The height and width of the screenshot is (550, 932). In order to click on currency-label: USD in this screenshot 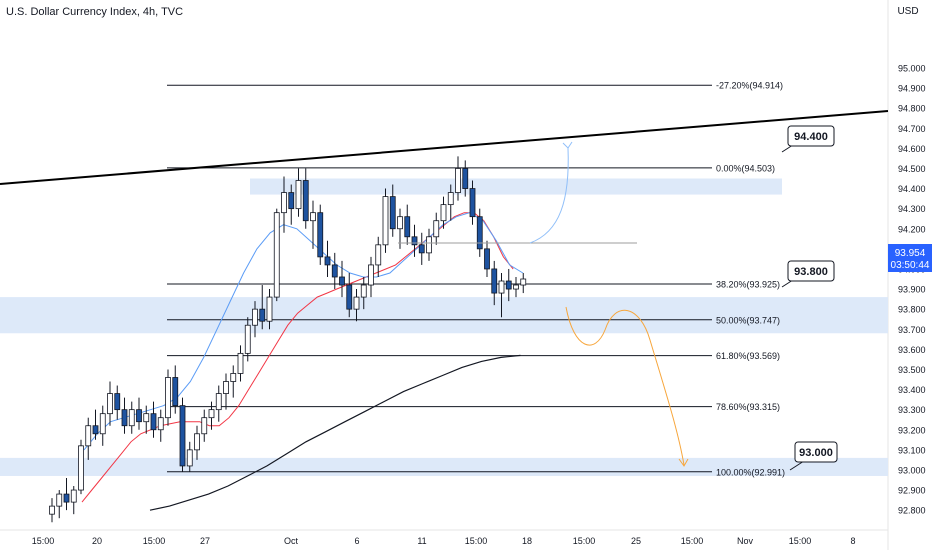, I will do `click(907, 11)`.